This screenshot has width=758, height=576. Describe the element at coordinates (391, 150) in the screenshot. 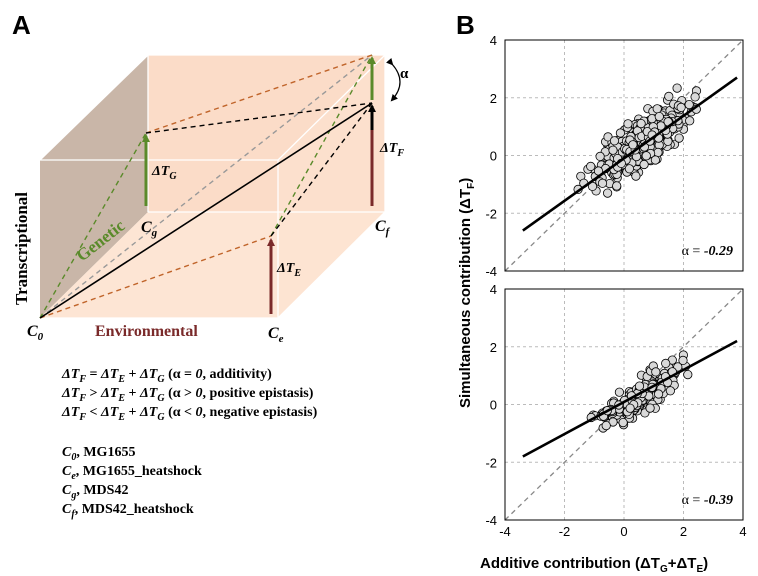

I see `delta-tf-label: ΔTF` at that location.